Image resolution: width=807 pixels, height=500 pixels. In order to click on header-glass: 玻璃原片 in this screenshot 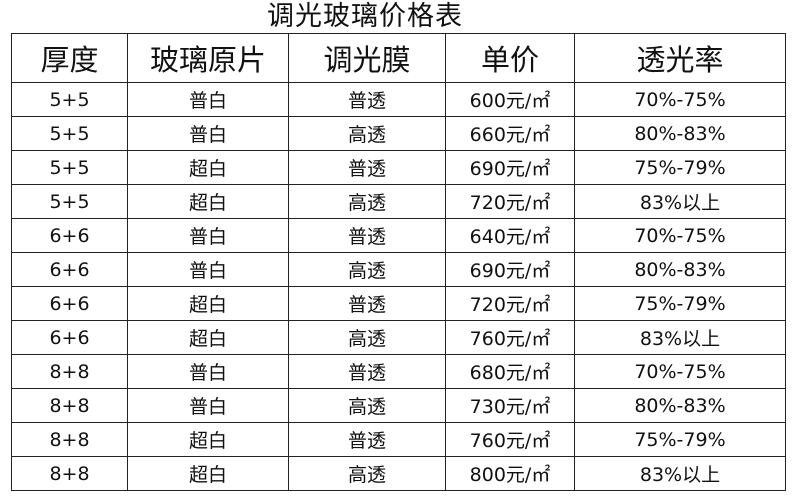, I will do `click(208, 58)`.